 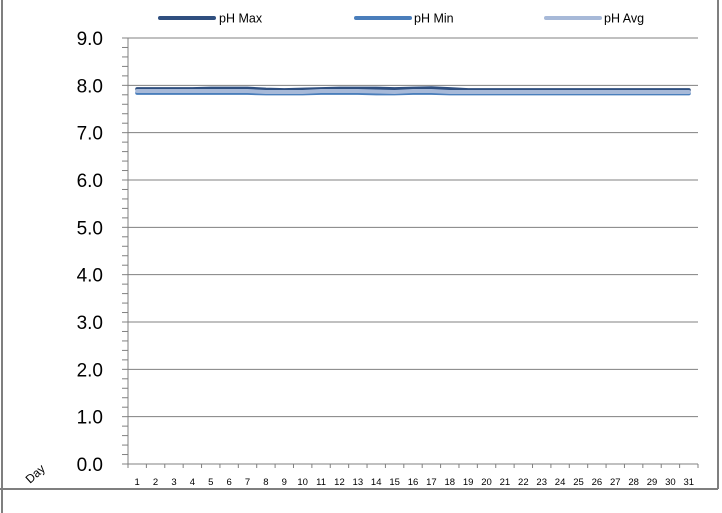 What do you see at coordinates (578, 482) in the screenshot?
I see `x-tick-label: 25` at bounding box center [578, 482].